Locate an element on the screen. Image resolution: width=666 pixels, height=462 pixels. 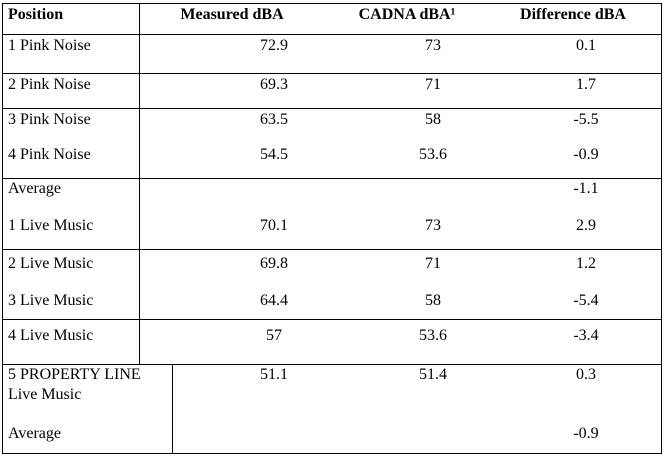
row-label: 3 Pink Noise is located at coordinates (49, 119).